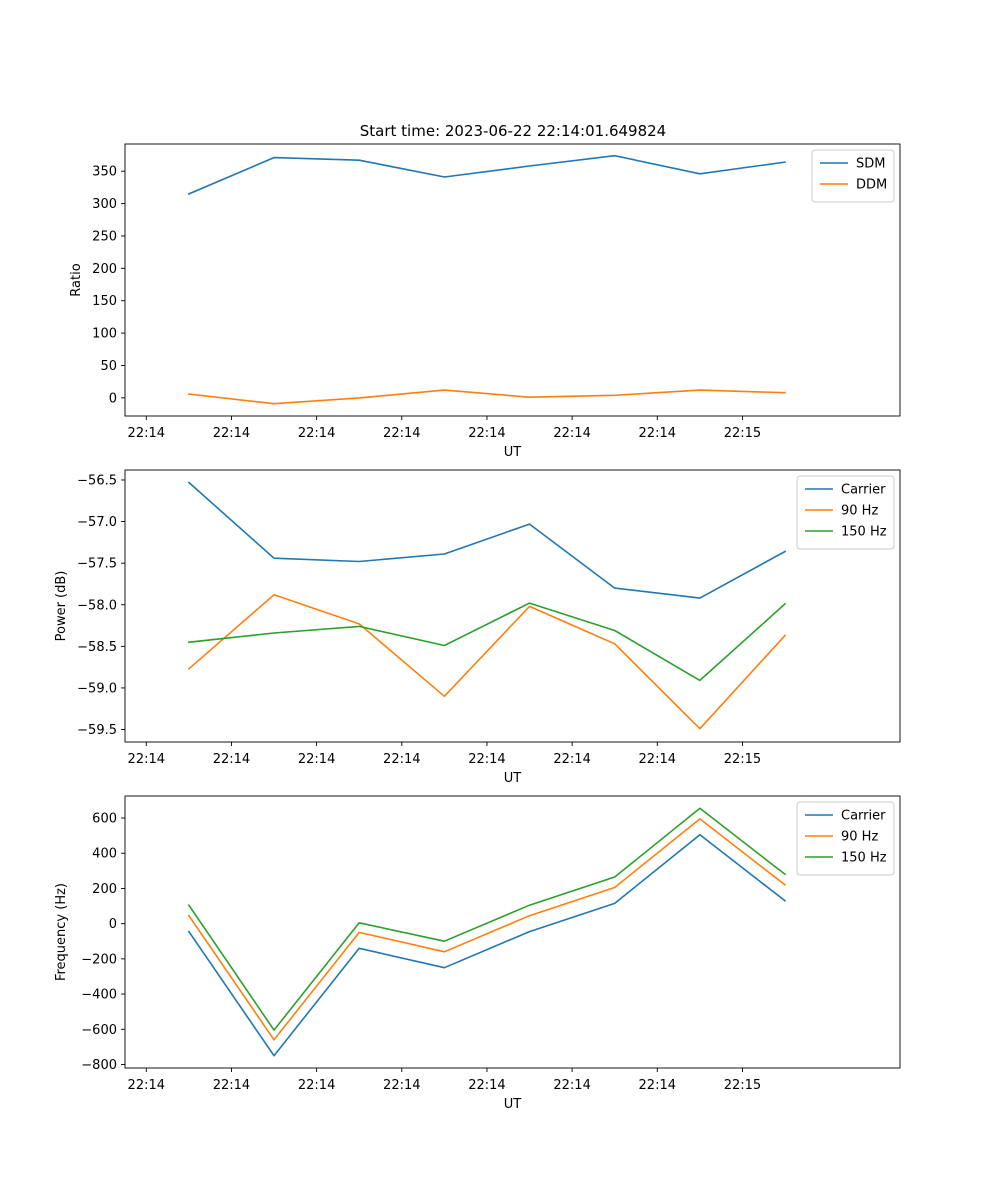 This screenshot has width=1000, height=1200. I want to click on y-tick-label: −400, so click(99, 995).